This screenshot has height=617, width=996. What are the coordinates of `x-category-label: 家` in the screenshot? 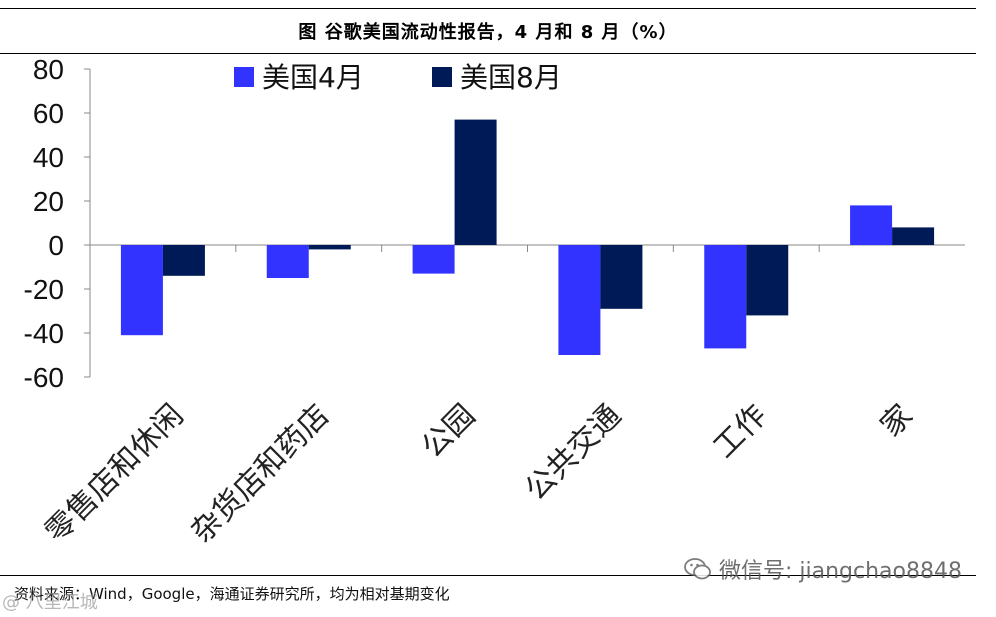 It's located at (897, 421).